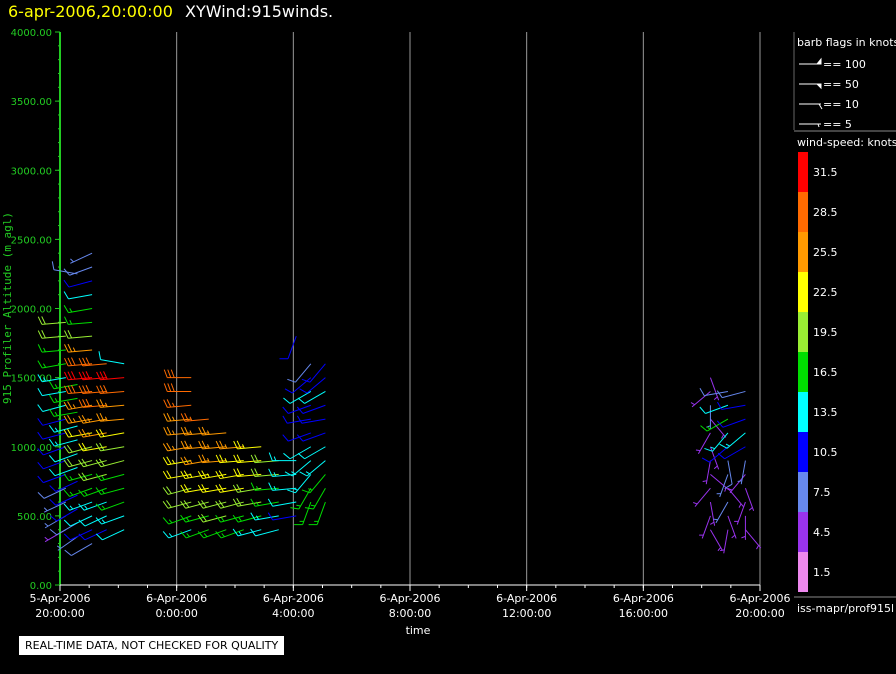 This screenshot has width=896, height=674. What do you see at coordinates (31, 240) in the screenshot?
I see `y-tick-label: 2500.00` at bounding box center [31, 240].